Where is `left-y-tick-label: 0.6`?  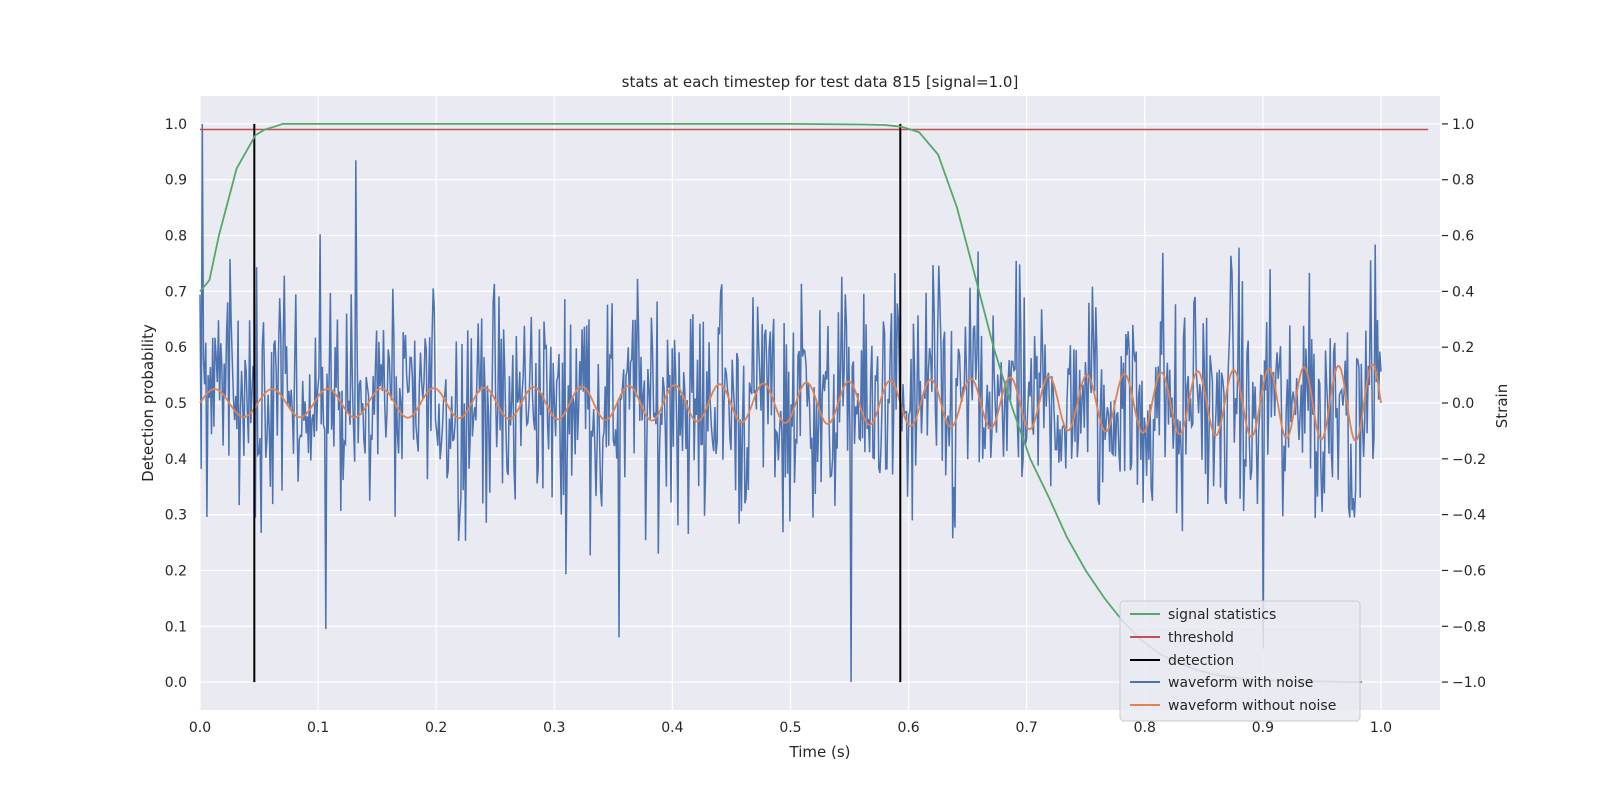
left-y-tick-label: 0.6 is located at coordinates (176, 348).